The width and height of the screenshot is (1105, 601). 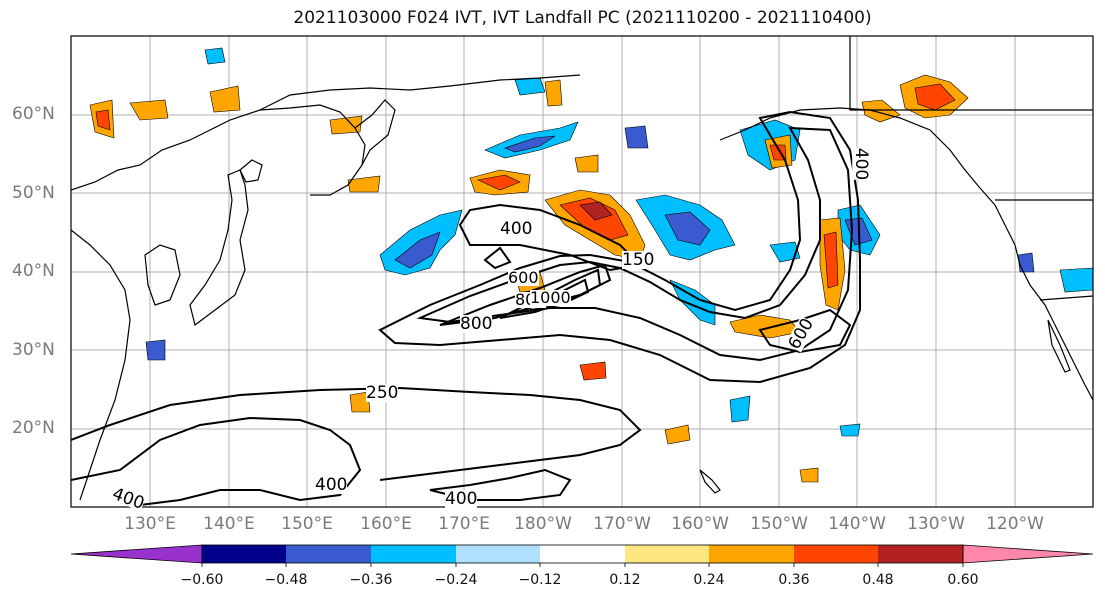 I want to click on kamchatka, so click(x=375, y=132).